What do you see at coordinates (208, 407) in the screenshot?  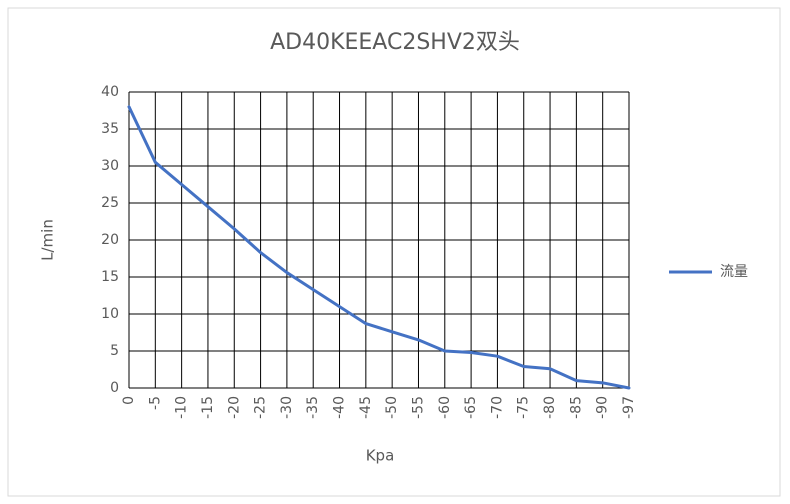 I see `x-tick-label: -15` at bounding box center [208, 407].